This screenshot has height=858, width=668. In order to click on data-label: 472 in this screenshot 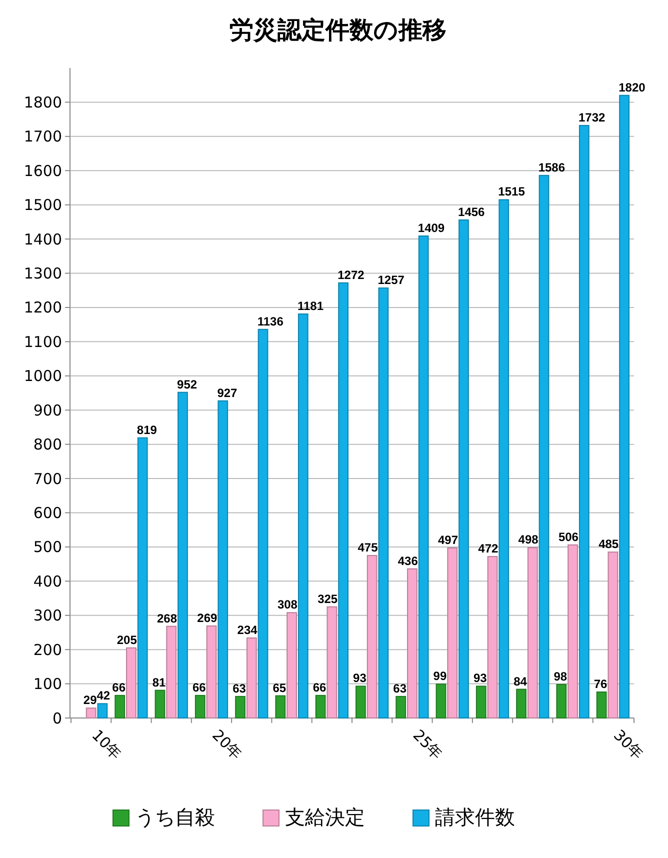, I will do `click(488, 549)`.